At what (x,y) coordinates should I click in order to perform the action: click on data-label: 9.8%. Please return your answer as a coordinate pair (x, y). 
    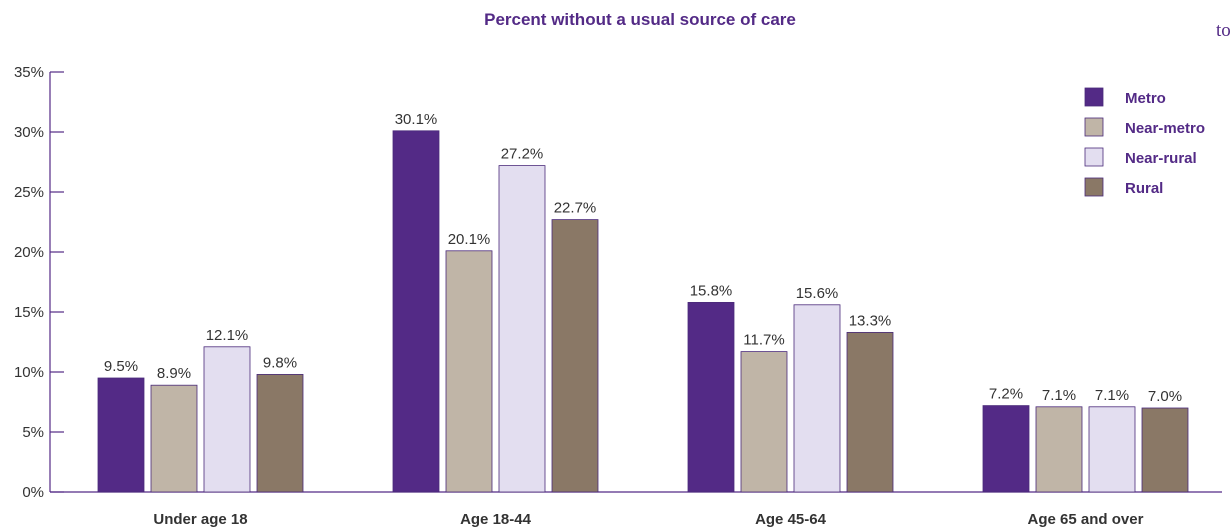
    Looking at the image, I should click on (280, 362).